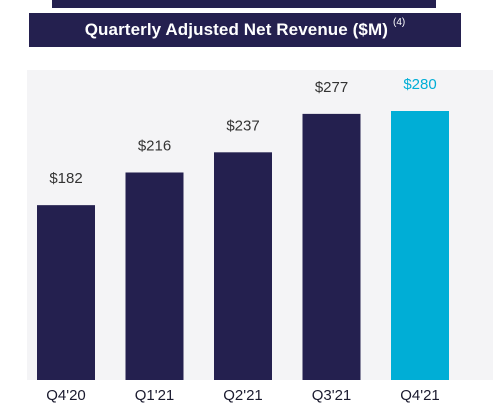 Image resolution: width=493 pixels, height=413 pixels. I want to click on bar-value-label: $280, so click(419, 84).